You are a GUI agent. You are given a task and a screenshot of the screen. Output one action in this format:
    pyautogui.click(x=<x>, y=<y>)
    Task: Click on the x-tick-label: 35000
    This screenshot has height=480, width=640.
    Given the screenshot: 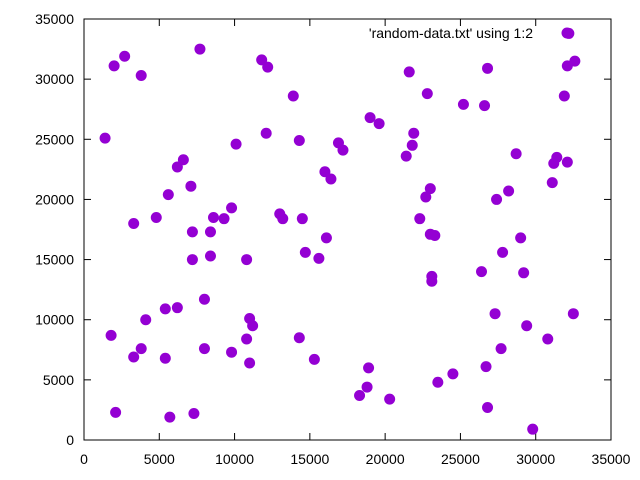 What is the action you would take?
    pyautogui.click(x=611, y=459)
    